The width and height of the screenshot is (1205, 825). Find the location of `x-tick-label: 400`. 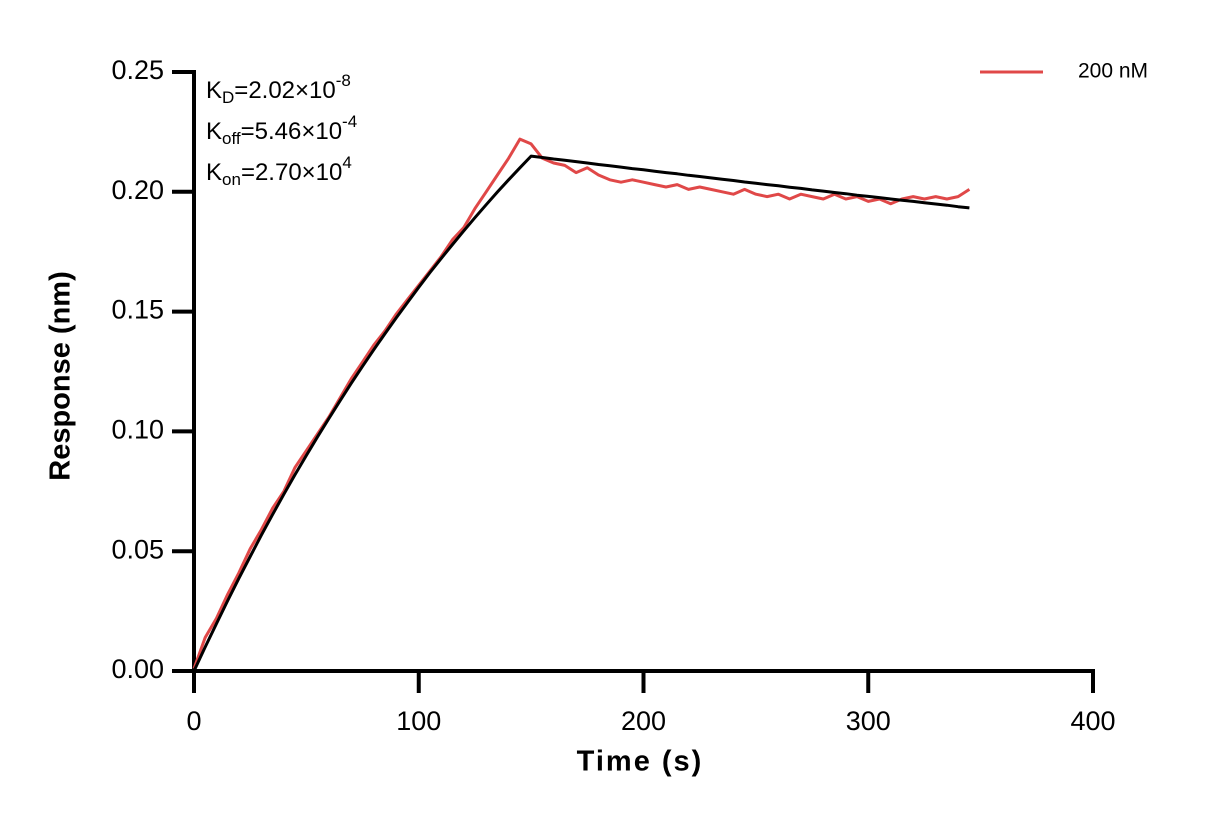

x-tick-label: 400 is located at coordinates (1092, 721).